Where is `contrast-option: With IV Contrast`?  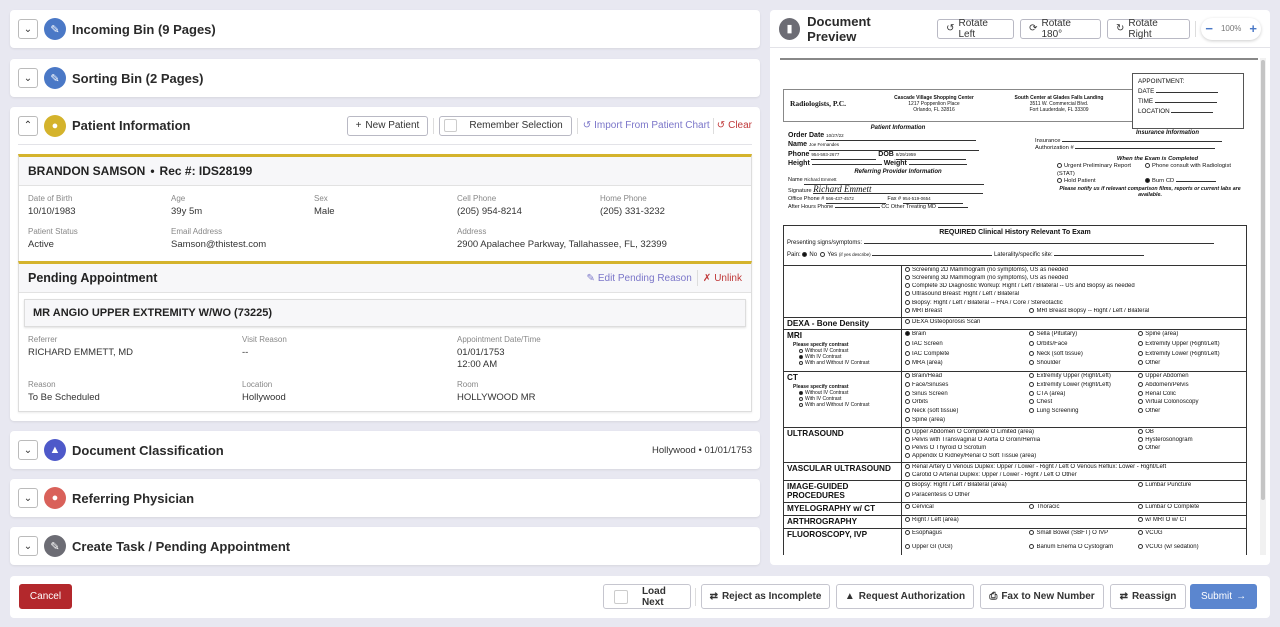
contrast-option: With IV Contrast is located at coordinates (845, 399).